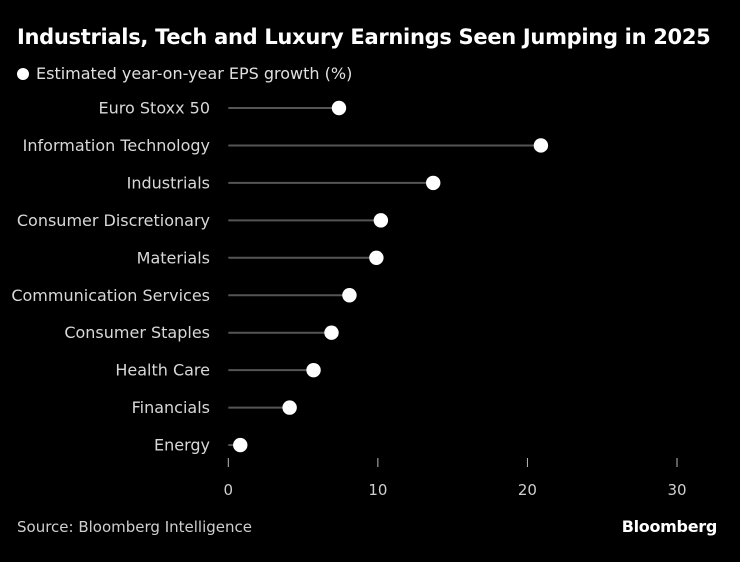  What do you see at coordinates (134, 527) in the screenshot?
I see `source-note: Source: Bloomberg Intelligence` at bounding box center [134, 527].